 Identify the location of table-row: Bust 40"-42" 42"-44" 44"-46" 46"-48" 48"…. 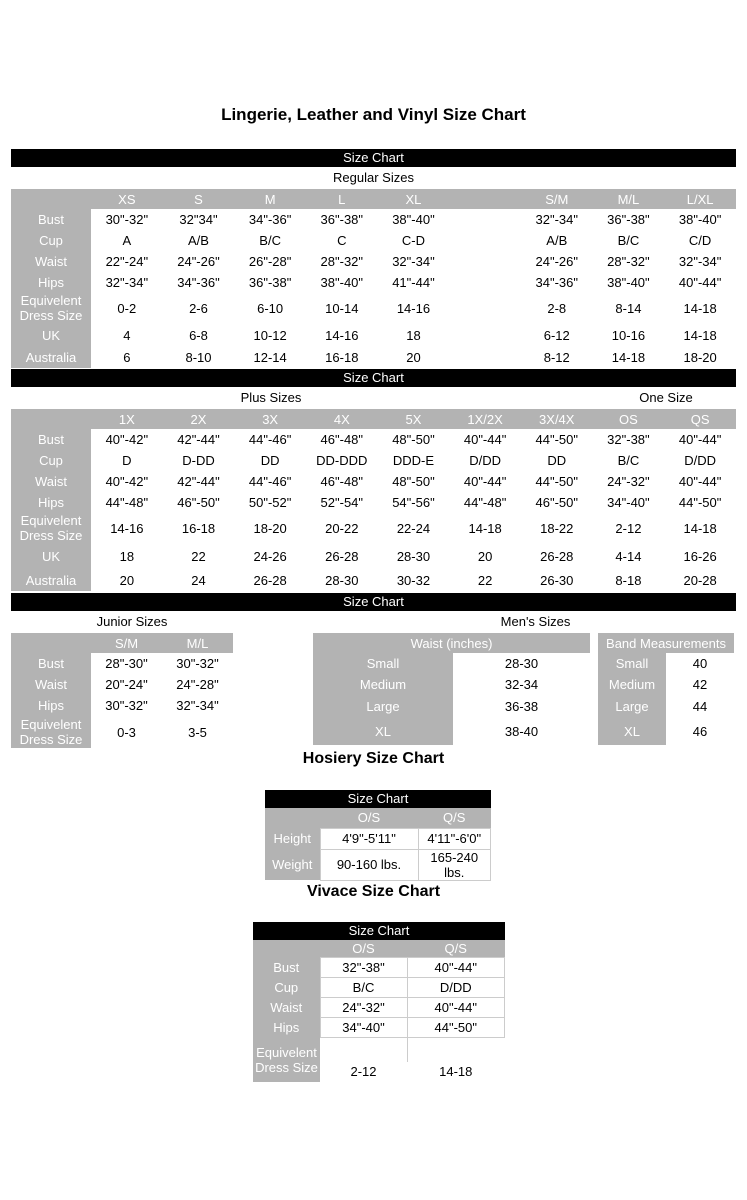
(373, 439).